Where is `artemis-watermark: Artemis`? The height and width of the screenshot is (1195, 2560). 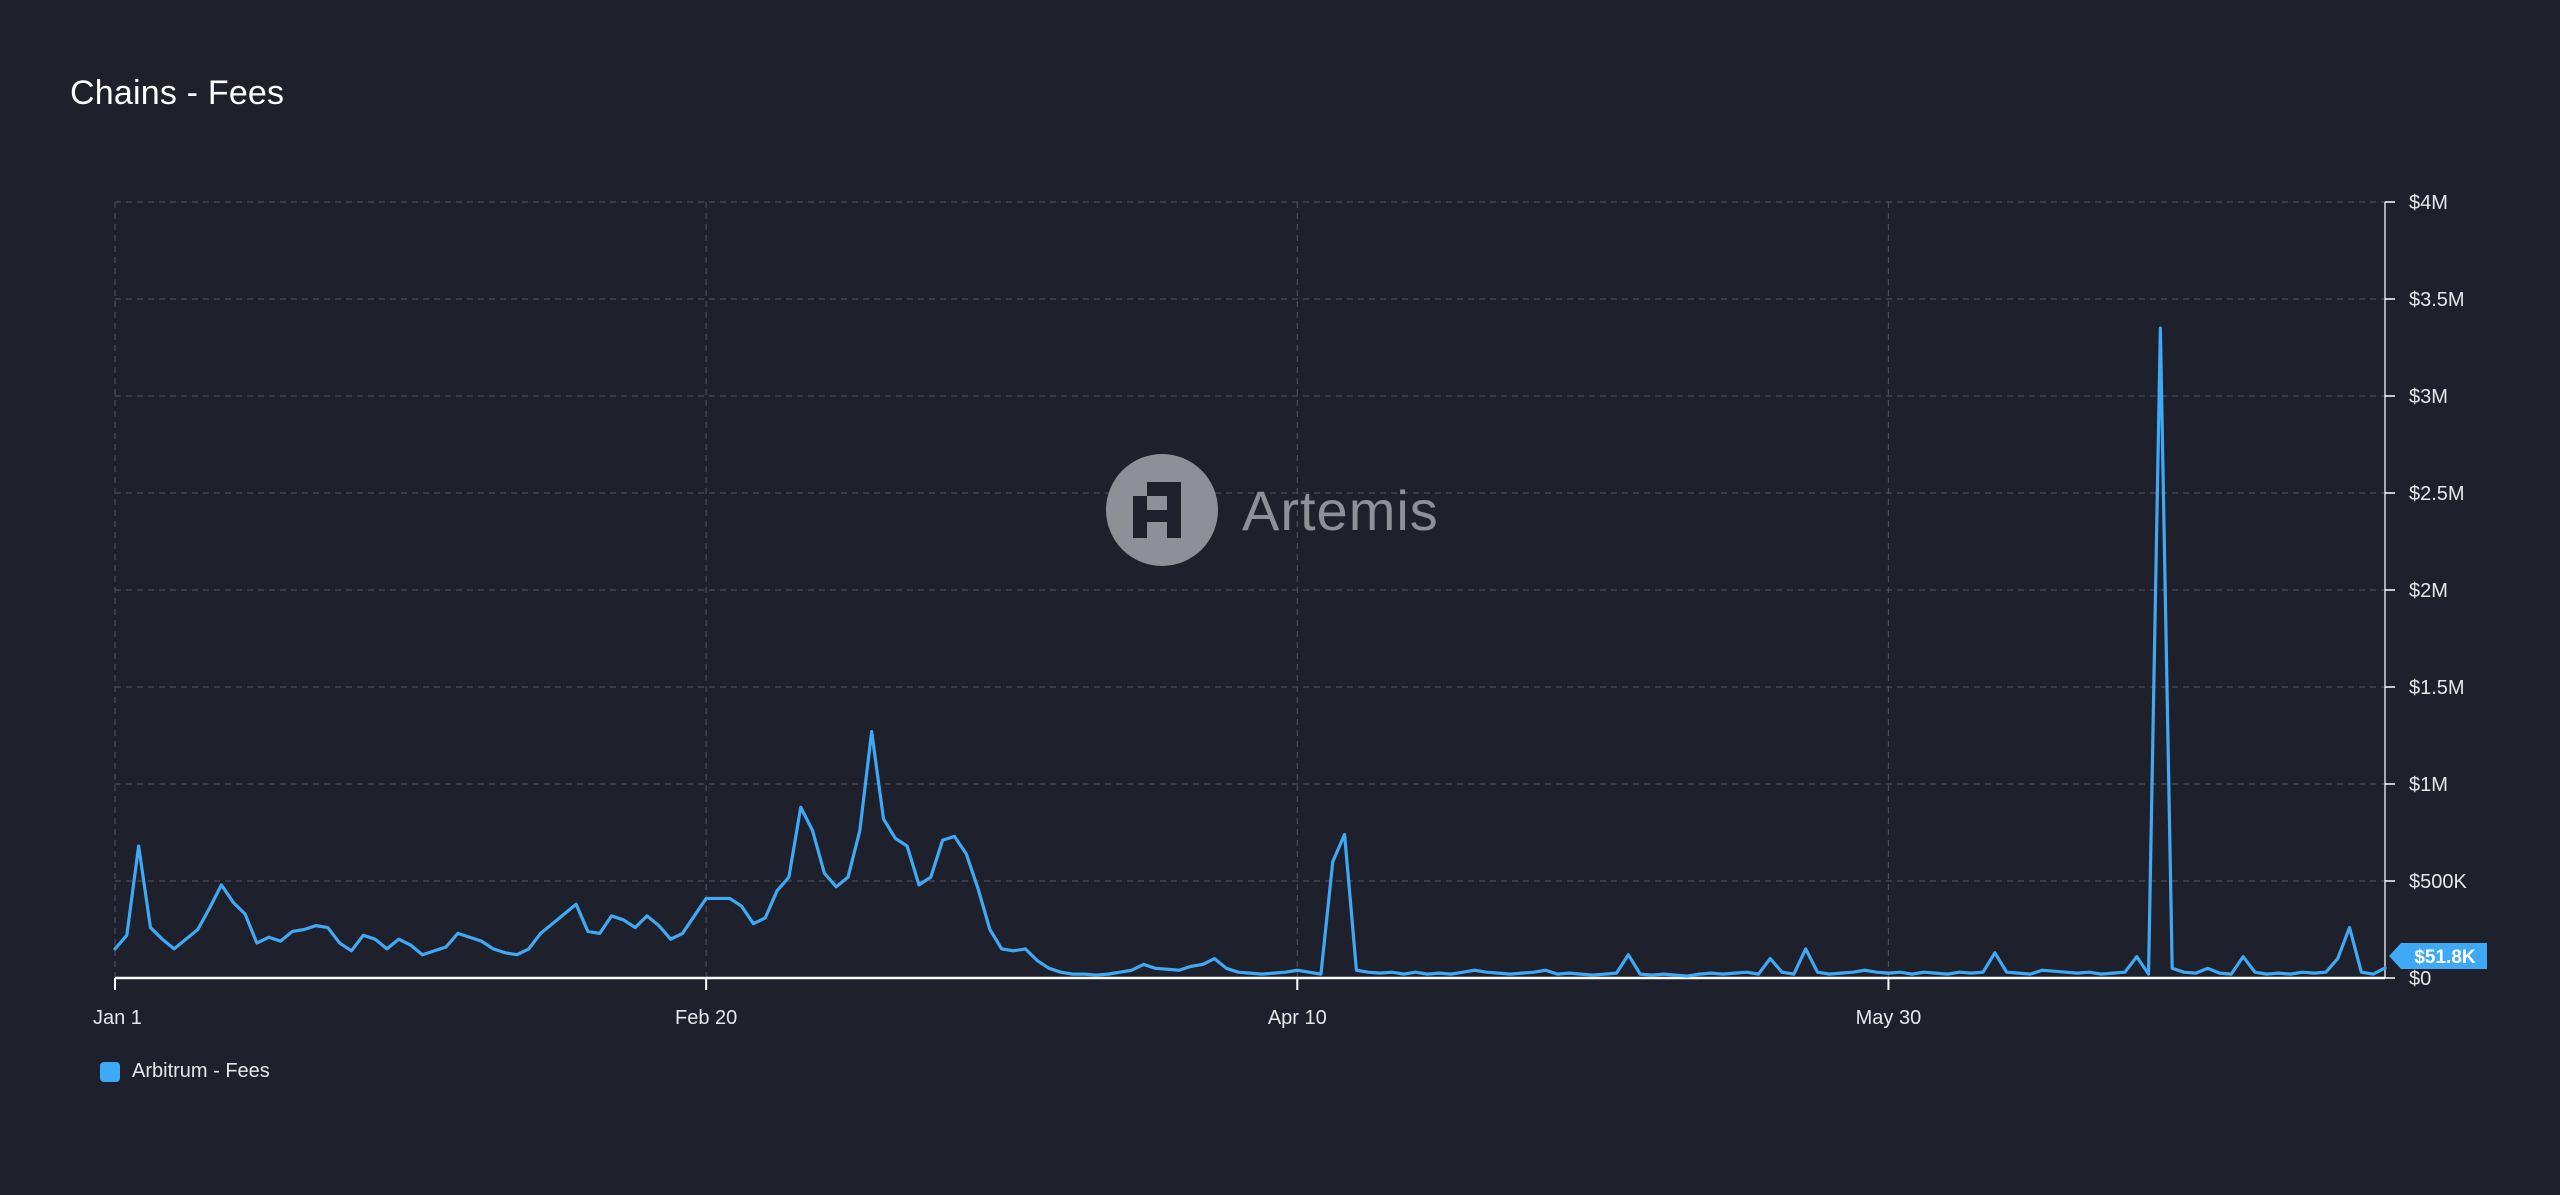
artemis-watermark: Artemis is located at coordinates (1272, 510).